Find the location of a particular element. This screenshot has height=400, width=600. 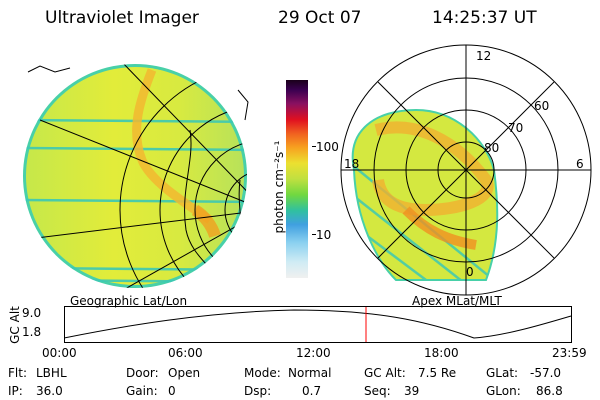

seq-value: 39 is located at coordinates (412, 391).